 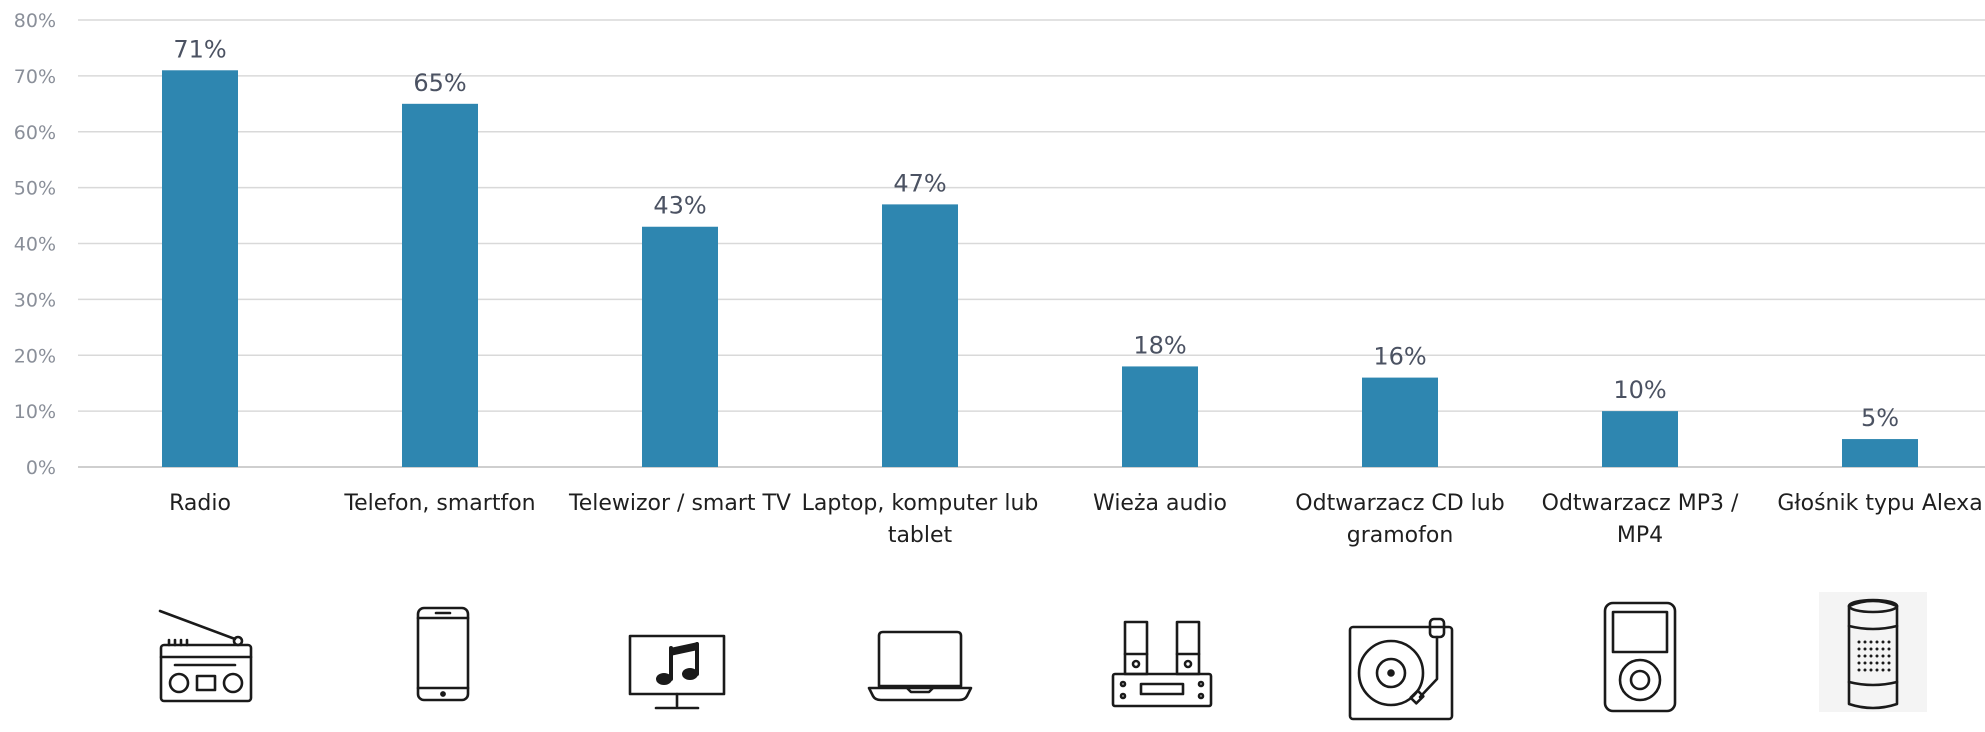 I want to click on category-label: Radio, so click(x=200, y=503).